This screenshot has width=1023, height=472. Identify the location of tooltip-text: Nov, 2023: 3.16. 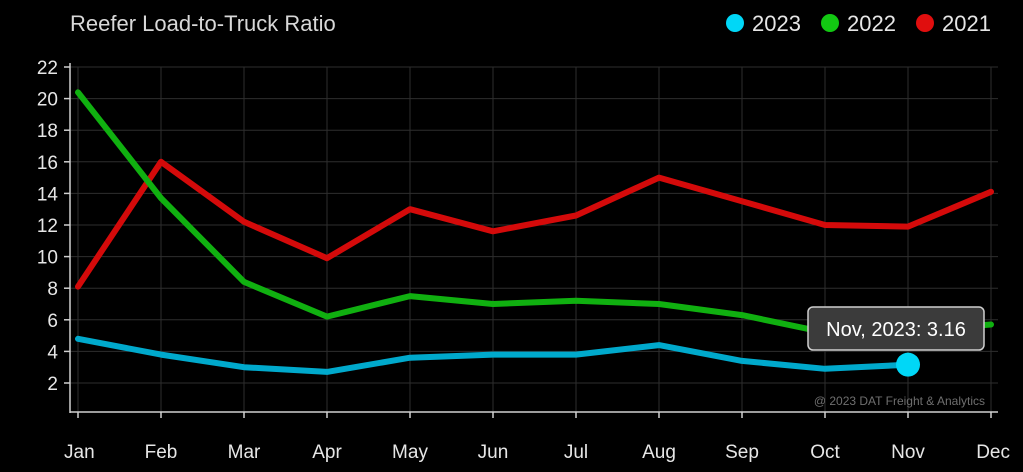
(896, 330).